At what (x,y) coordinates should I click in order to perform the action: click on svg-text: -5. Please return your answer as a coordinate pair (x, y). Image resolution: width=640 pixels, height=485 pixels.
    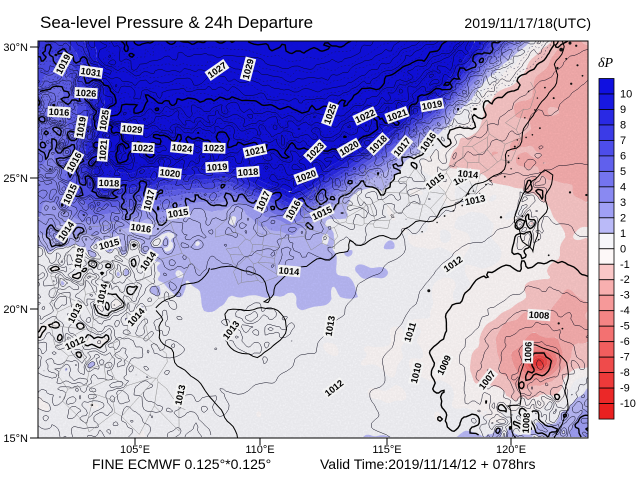
    Looking at the image, I should click on (625, 327).